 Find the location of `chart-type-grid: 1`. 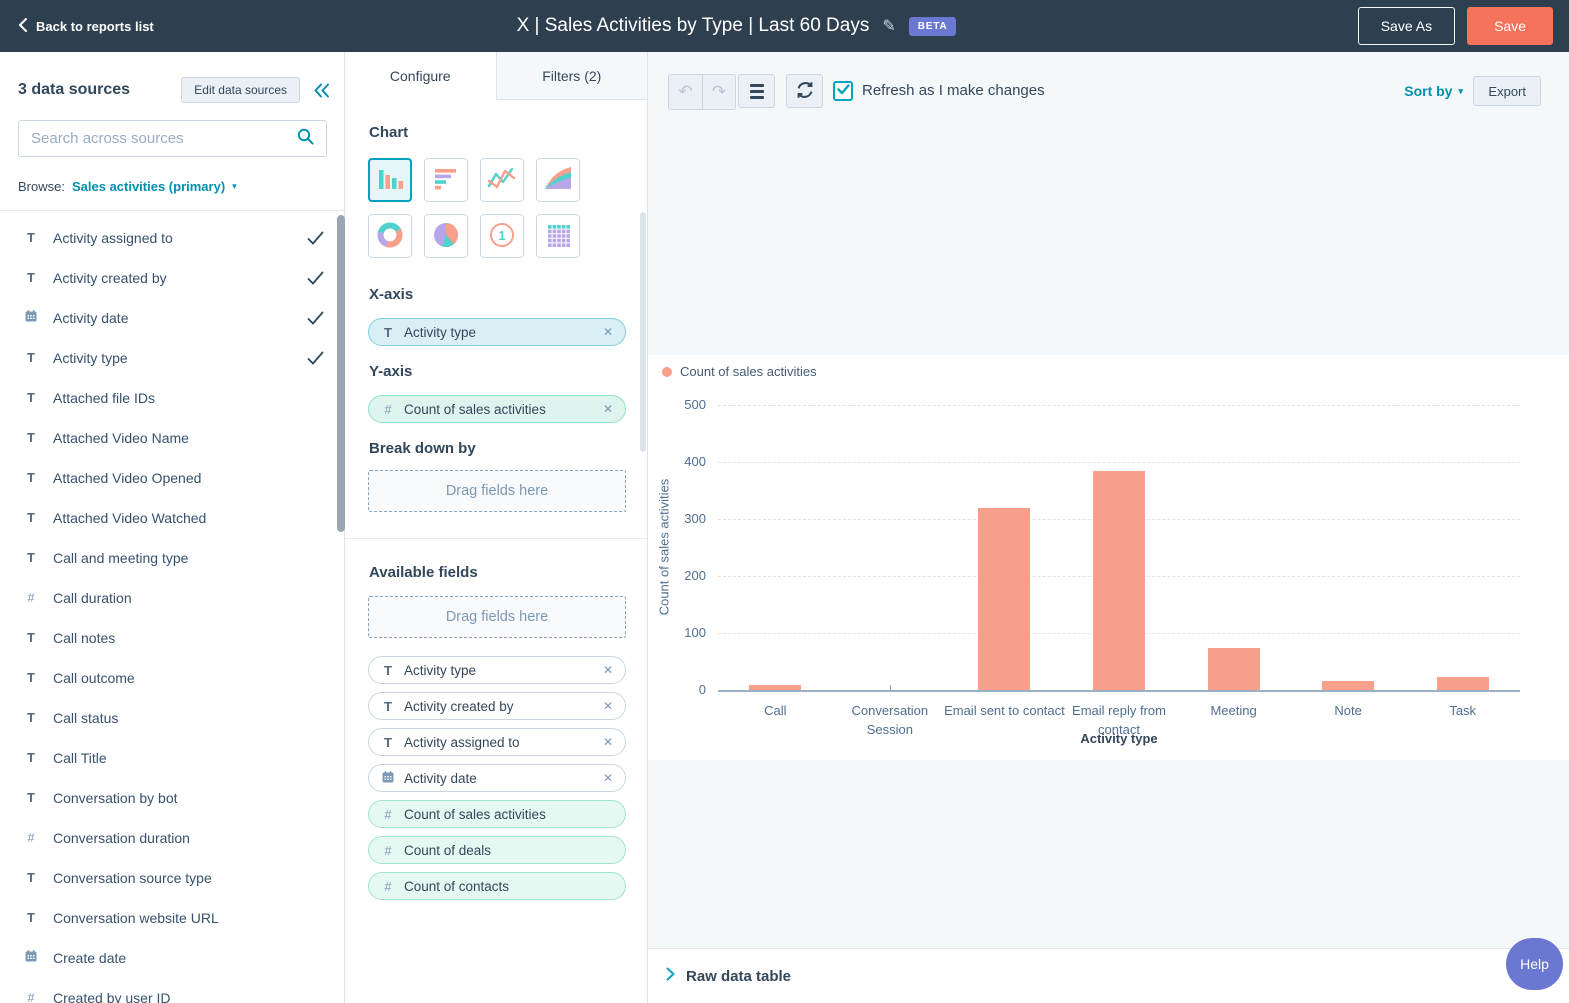

chart-type-grid: 1 is located at coordinates (483, 208).